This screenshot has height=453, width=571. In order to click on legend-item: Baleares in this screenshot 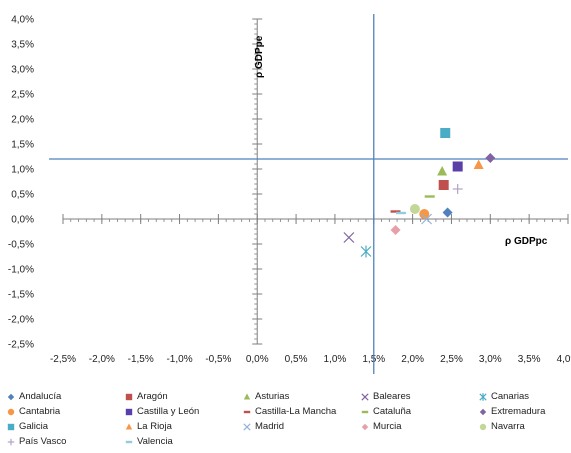, I will do `click(385, 397)`.